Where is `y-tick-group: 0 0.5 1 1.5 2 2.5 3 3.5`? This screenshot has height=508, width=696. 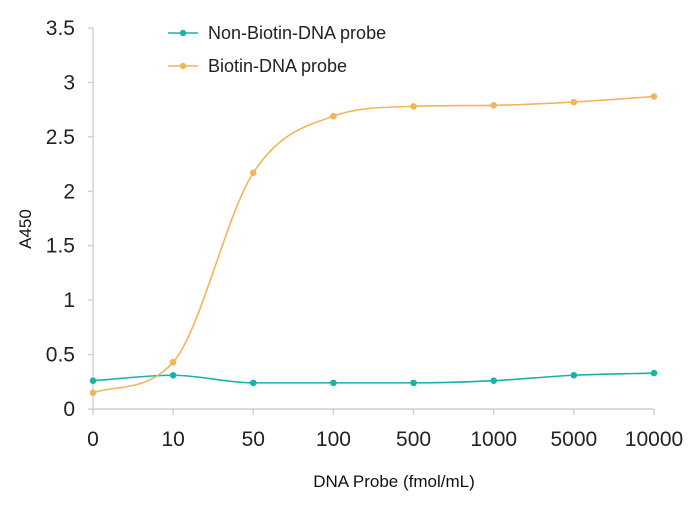
y-tick-group: 0 0.5 1 1.5 2 2.5 3 3.5 is located at coordinates (69, 219).